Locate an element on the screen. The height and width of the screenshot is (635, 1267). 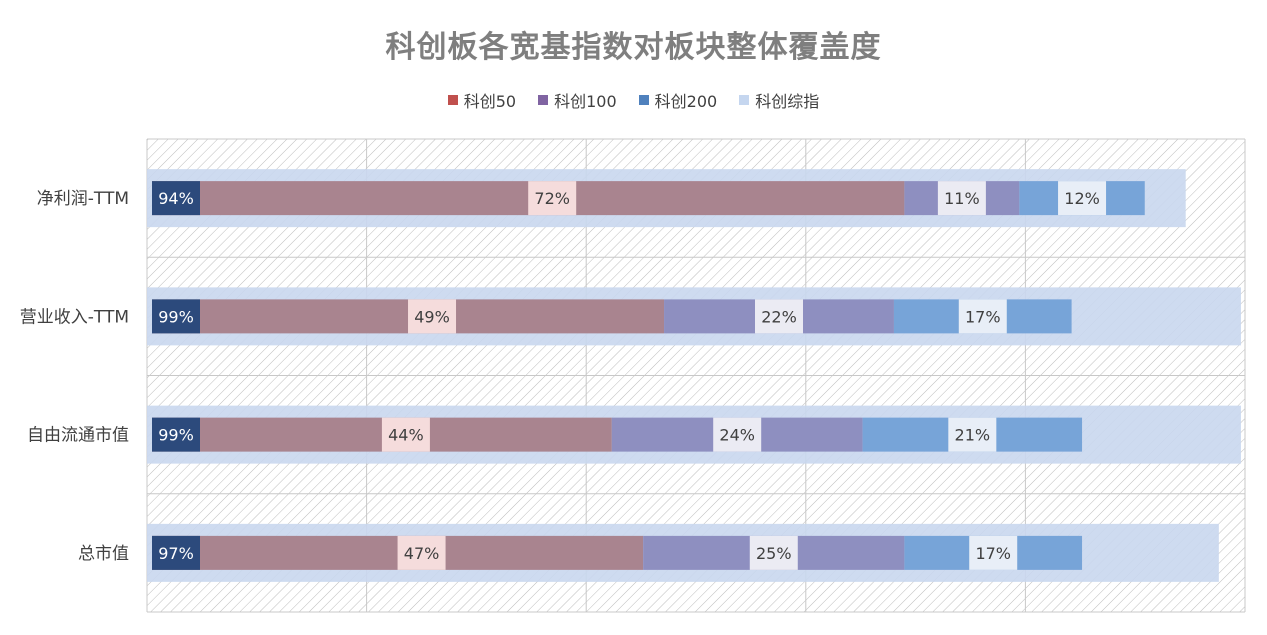
data-label-kc50: 72% is located at coordinates (552, 198).